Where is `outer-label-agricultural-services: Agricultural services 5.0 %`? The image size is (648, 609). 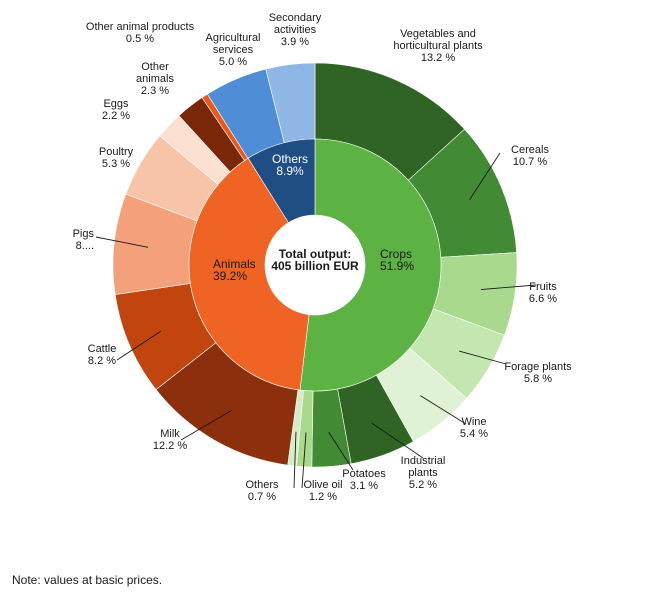
outer-label-agricultural-services: Agricultural services 5.0 % is located at coordinates (232, 50).